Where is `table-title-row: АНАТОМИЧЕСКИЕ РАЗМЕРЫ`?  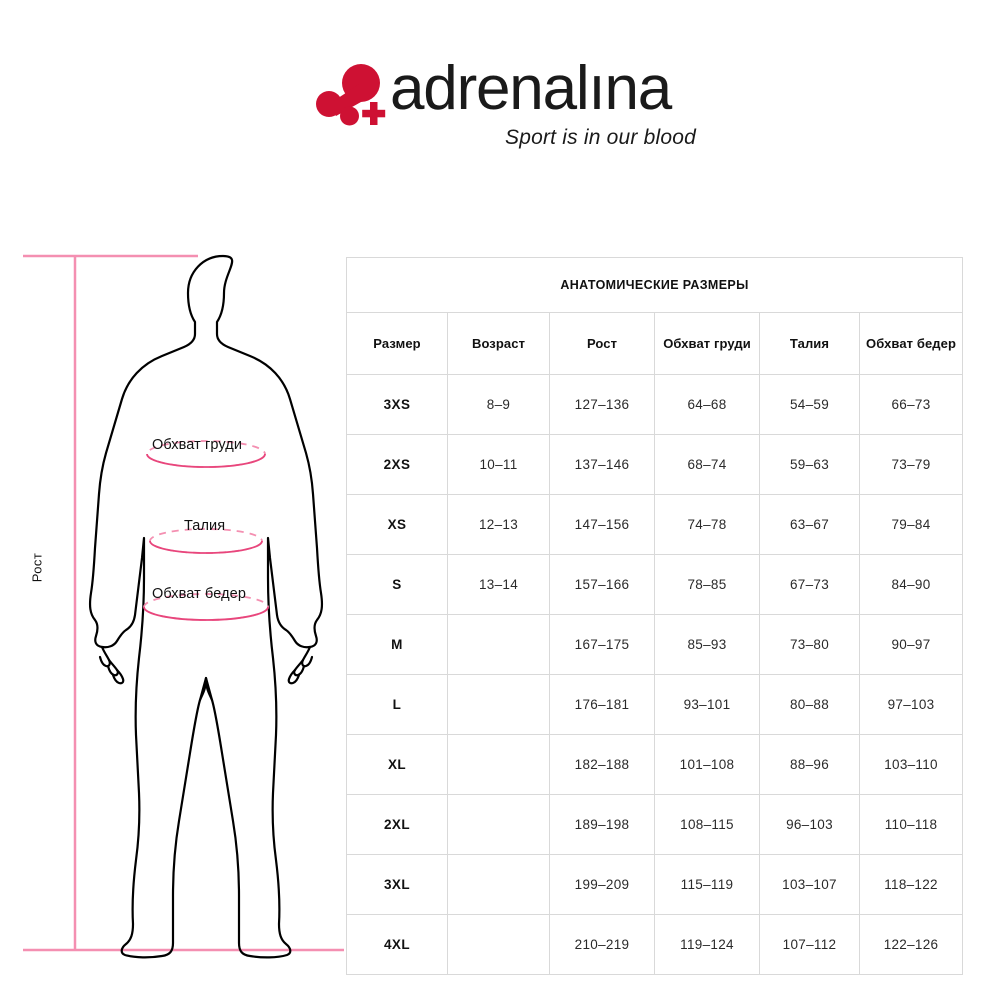
table-title-row: АНАТОМИЧЕСКИЕ РАЗМЕРЫ is located at coordinates (654, 285).